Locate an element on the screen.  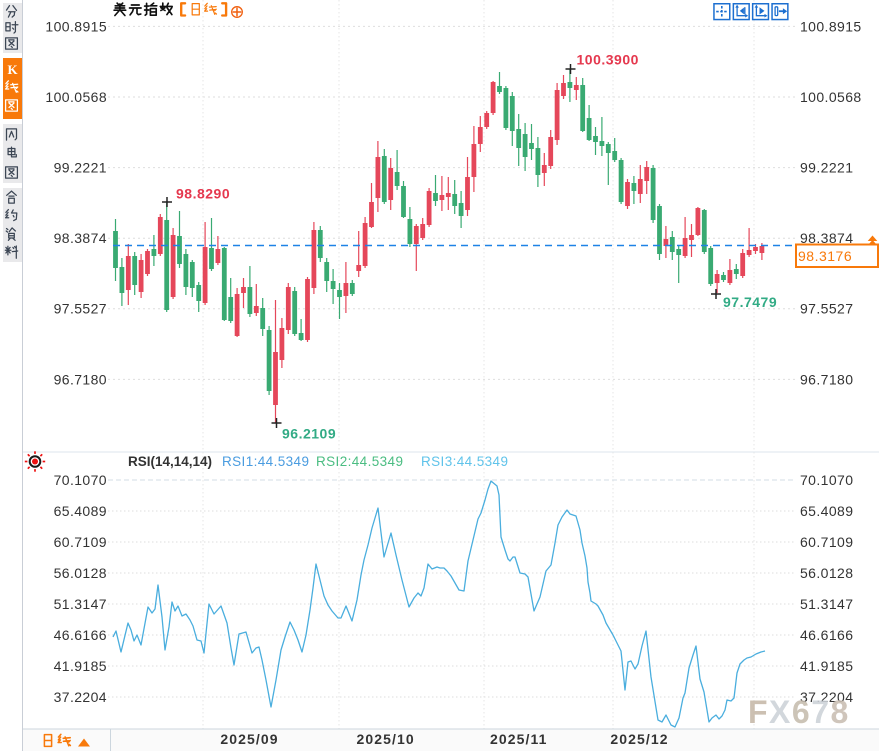
svg-text: 98.8290 is located at coordinates (203, 194).